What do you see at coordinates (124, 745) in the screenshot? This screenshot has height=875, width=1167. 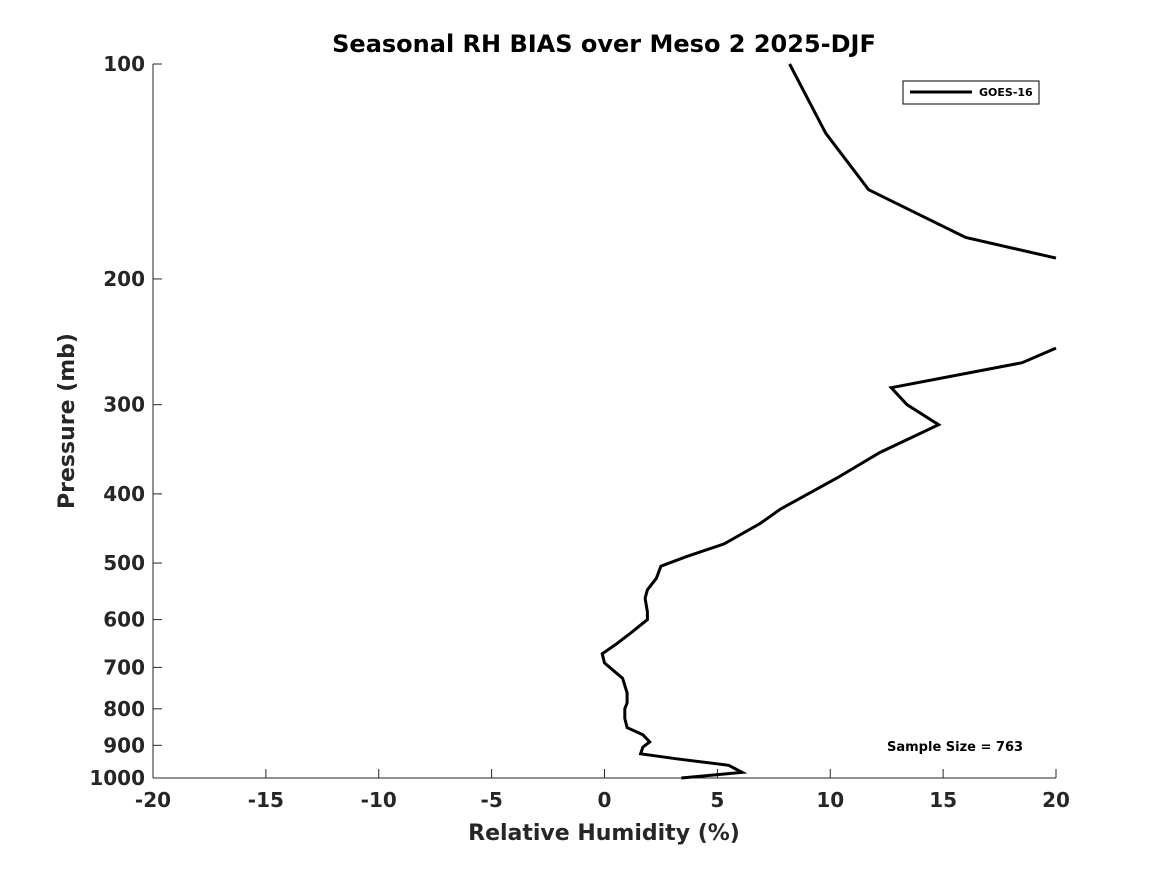 I see `y-tick-label: 900` at bounding box center [124, 745].